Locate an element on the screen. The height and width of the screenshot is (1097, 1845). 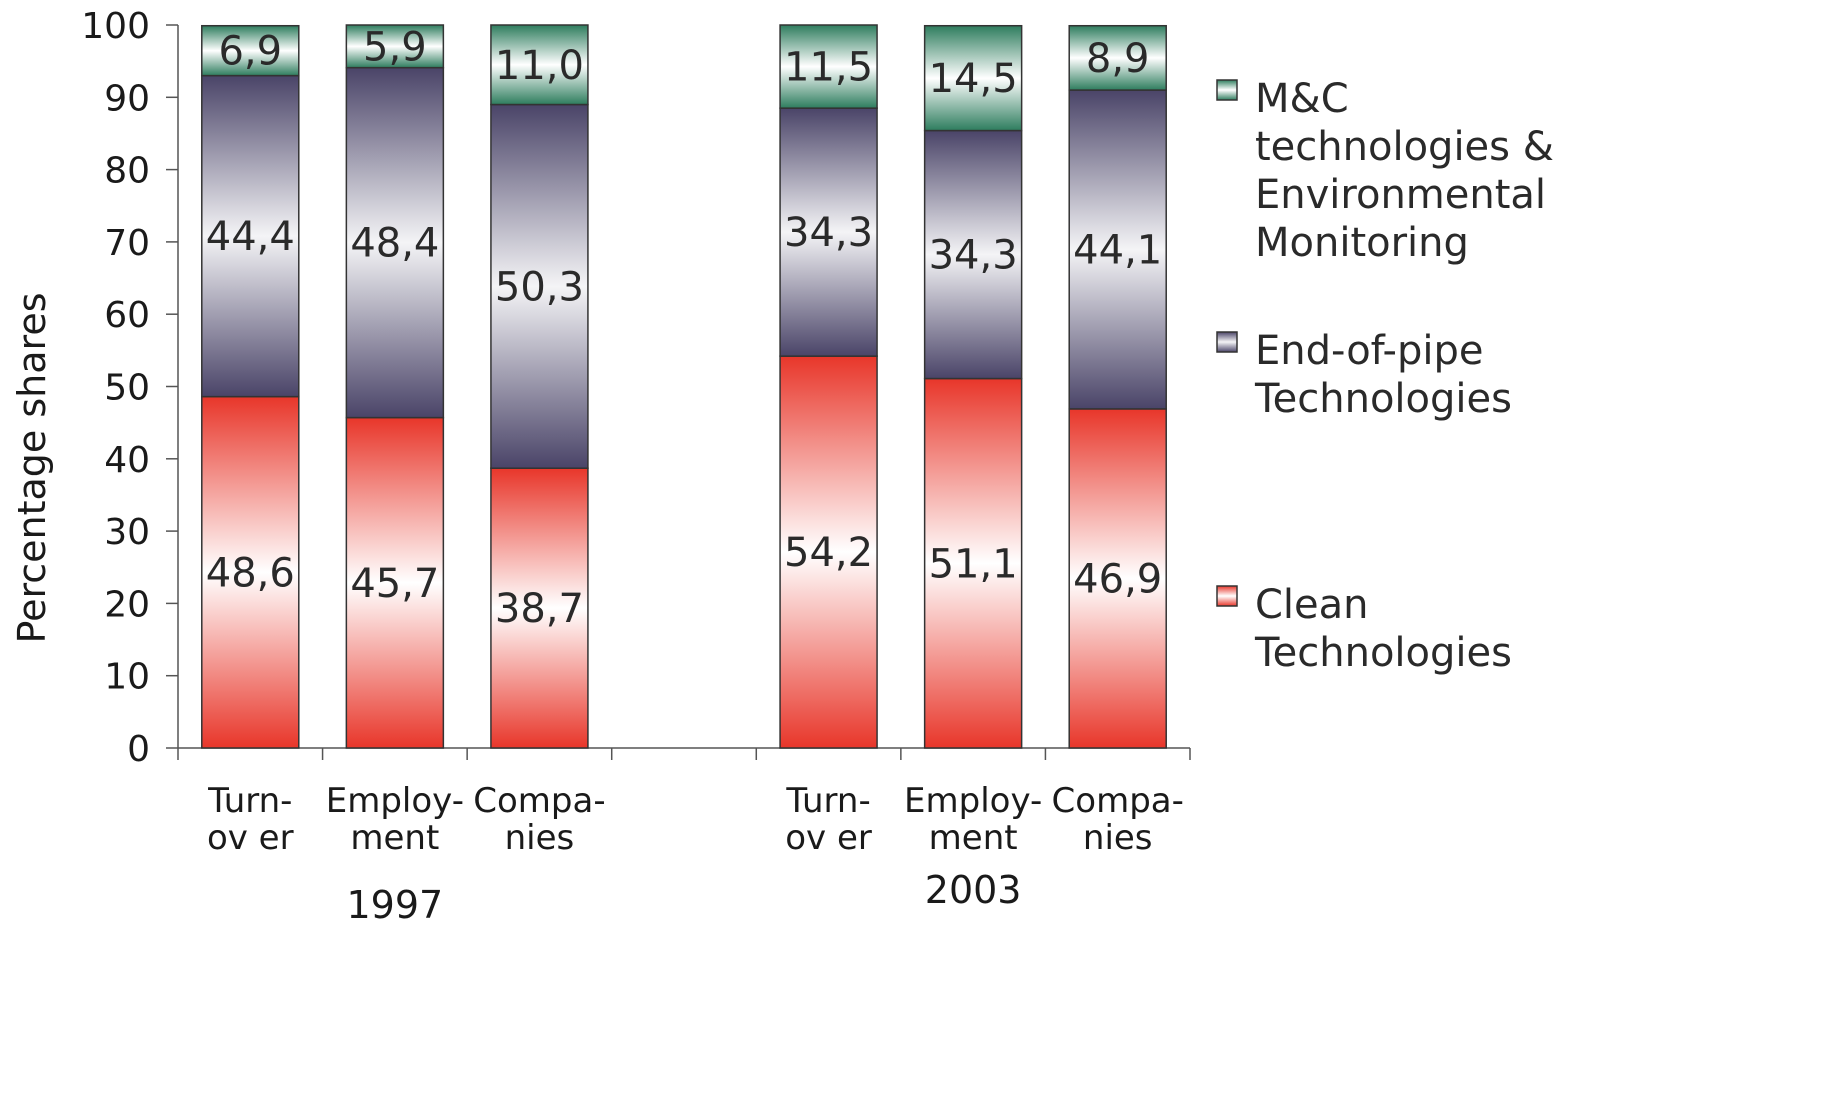
data-label-clean: 51,1 is located at coordinates (973, 564).